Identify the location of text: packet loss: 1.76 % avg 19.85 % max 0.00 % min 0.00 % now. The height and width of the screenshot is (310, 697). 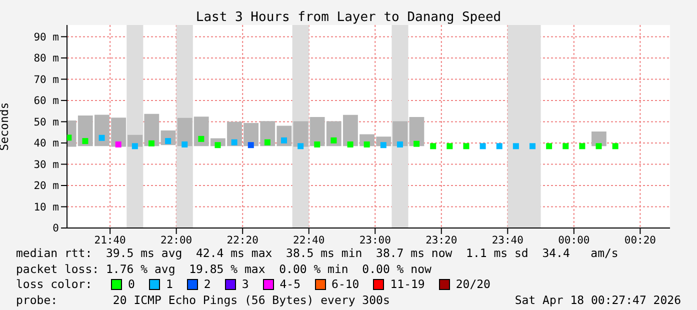
(224, 269).